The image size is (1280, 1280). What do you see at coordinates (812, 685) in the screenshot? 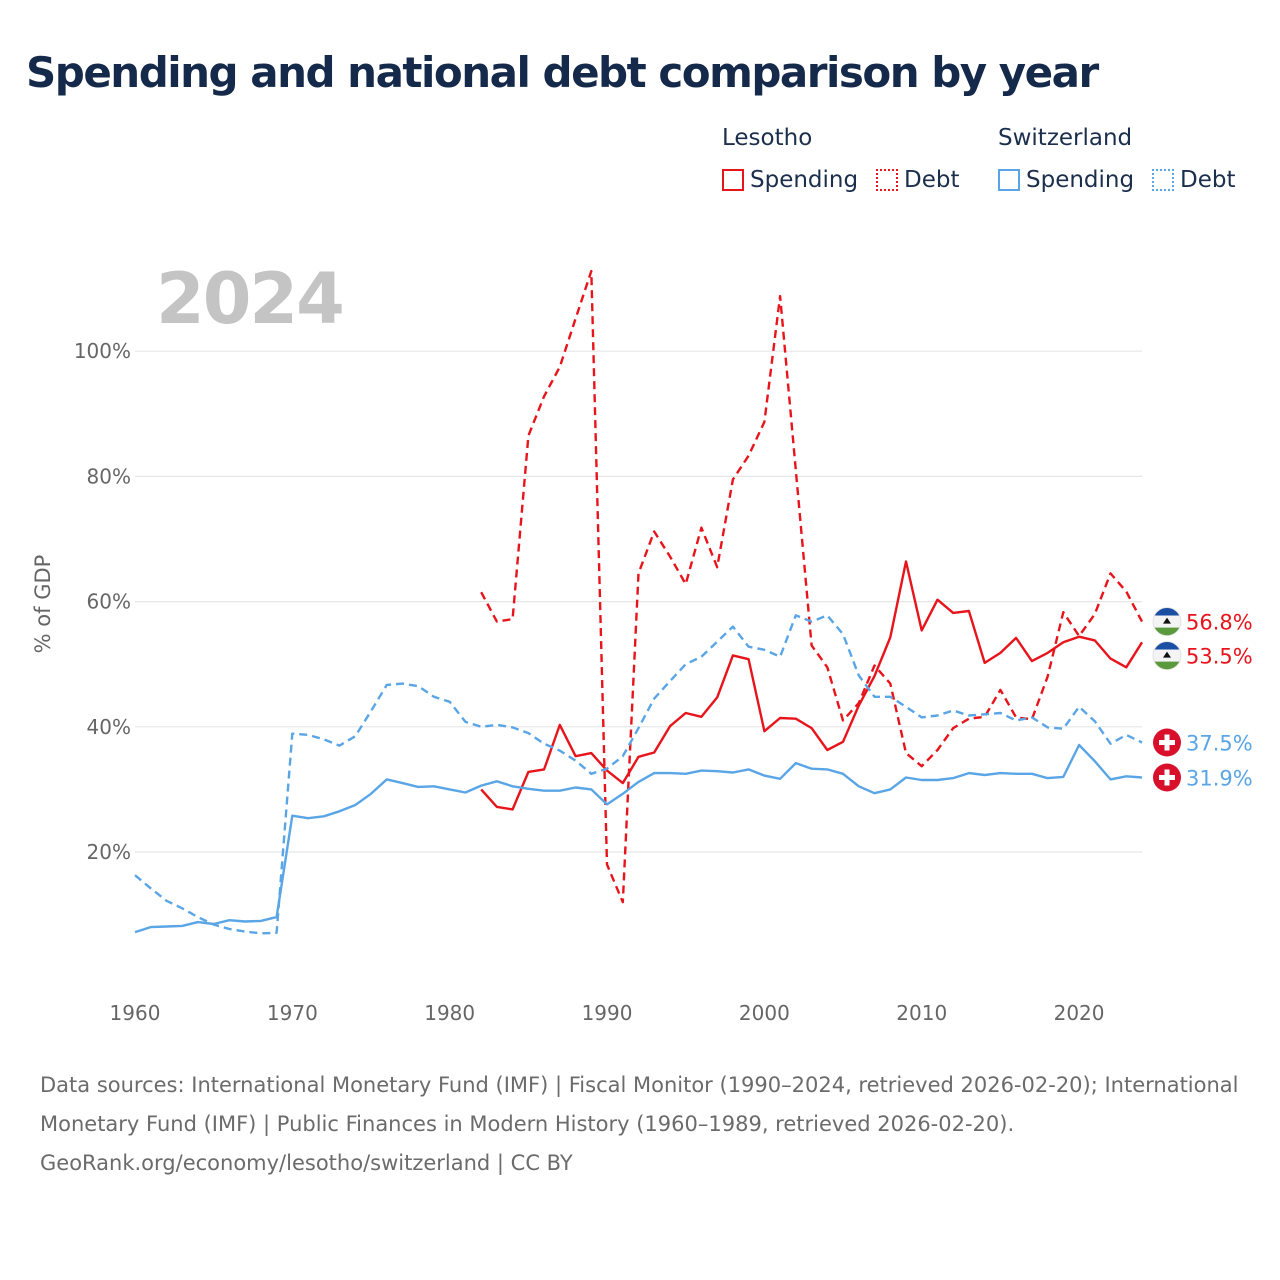
I see `series-line-lesotho-spending` at bounding box center [812, 685].